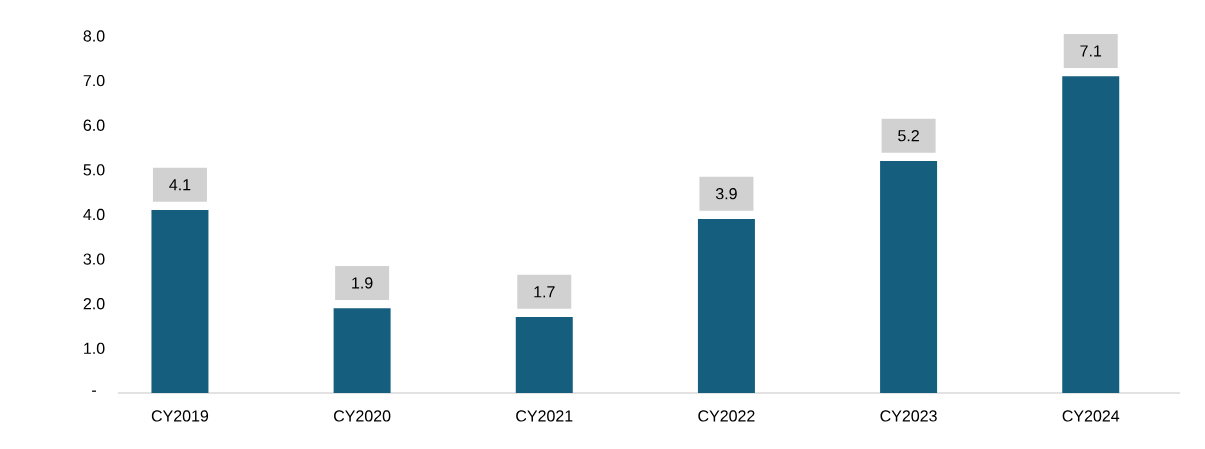 This screenshot has height=449, width=1205. Describe the element at coordinates (180, 416) in the screenshot. I see `x-tick-label: CY2019` at that location.